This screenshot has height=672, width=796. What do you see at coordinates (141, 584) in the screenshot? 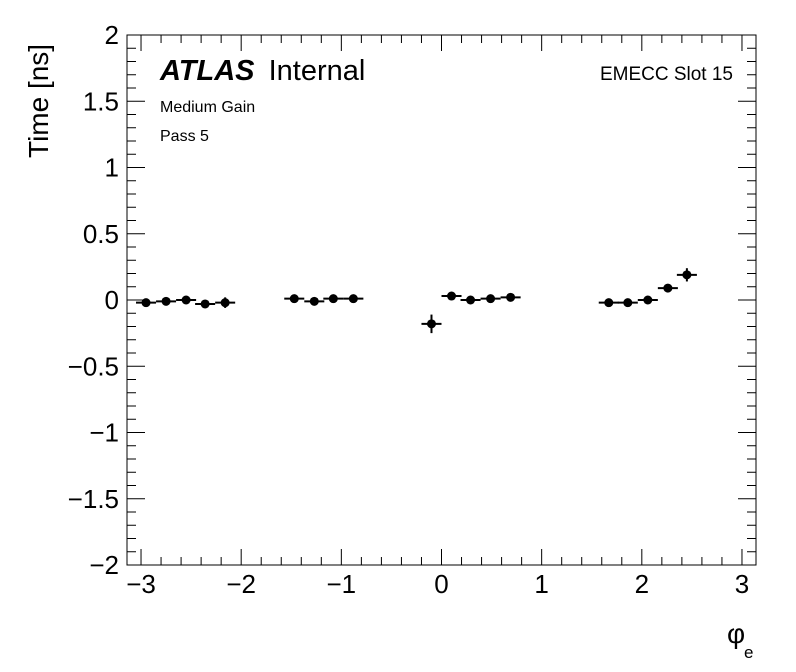
I see `x-tick-label: −3` at bounding box center [141, 584].